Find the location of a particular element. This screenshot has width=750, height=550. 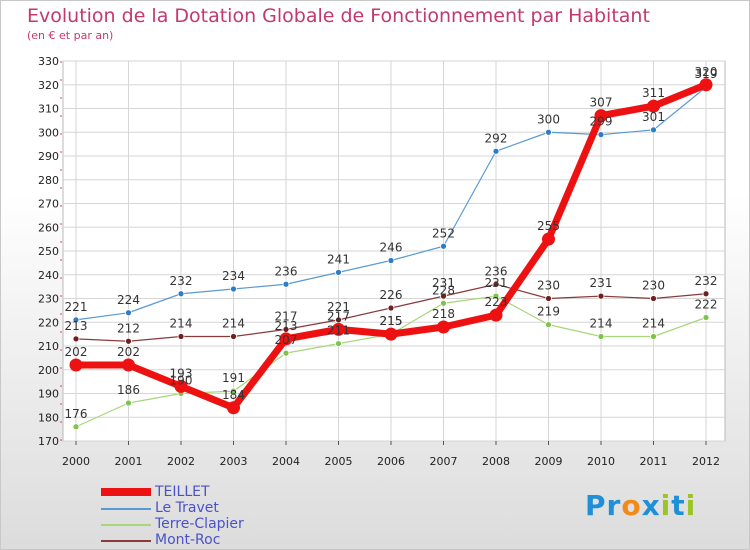

data-label: 252 is located at coordinates (443, 233).